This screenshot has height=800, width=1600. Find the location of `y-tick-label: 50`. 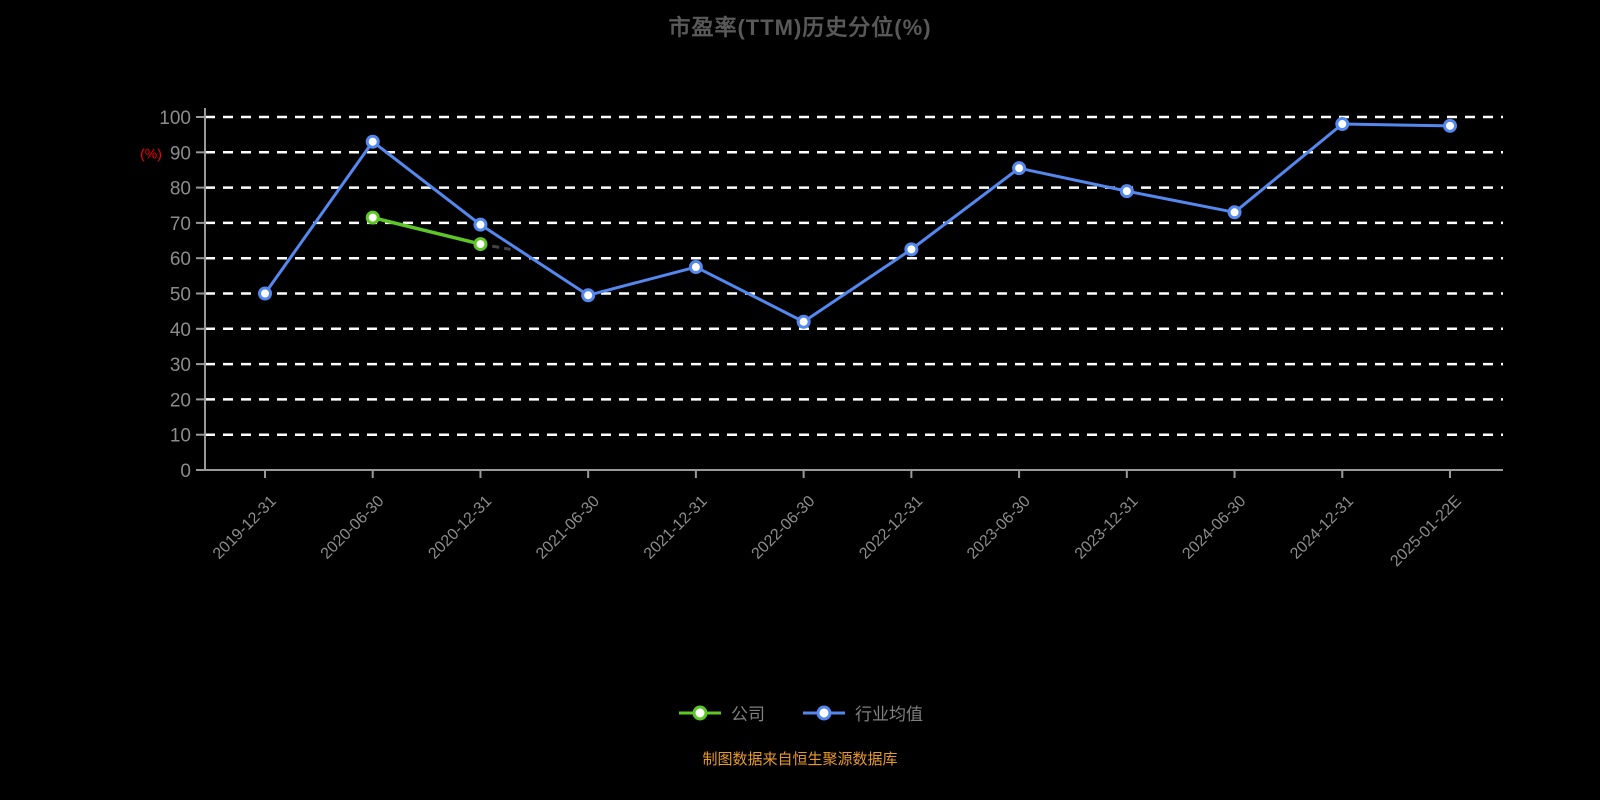

y-tick-label: 50 is located at coordinates (180, 295).